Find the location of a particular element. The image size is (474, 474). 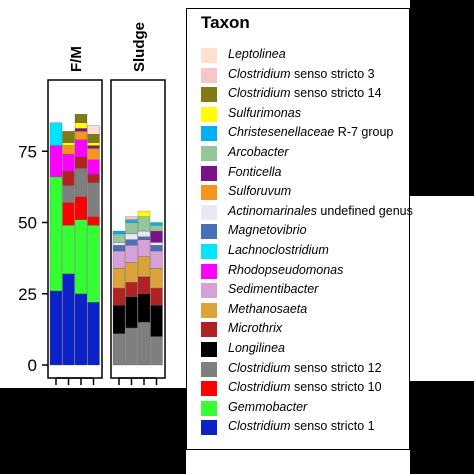

legend-label: Sulforuvum is located at coordinates (259, 191).